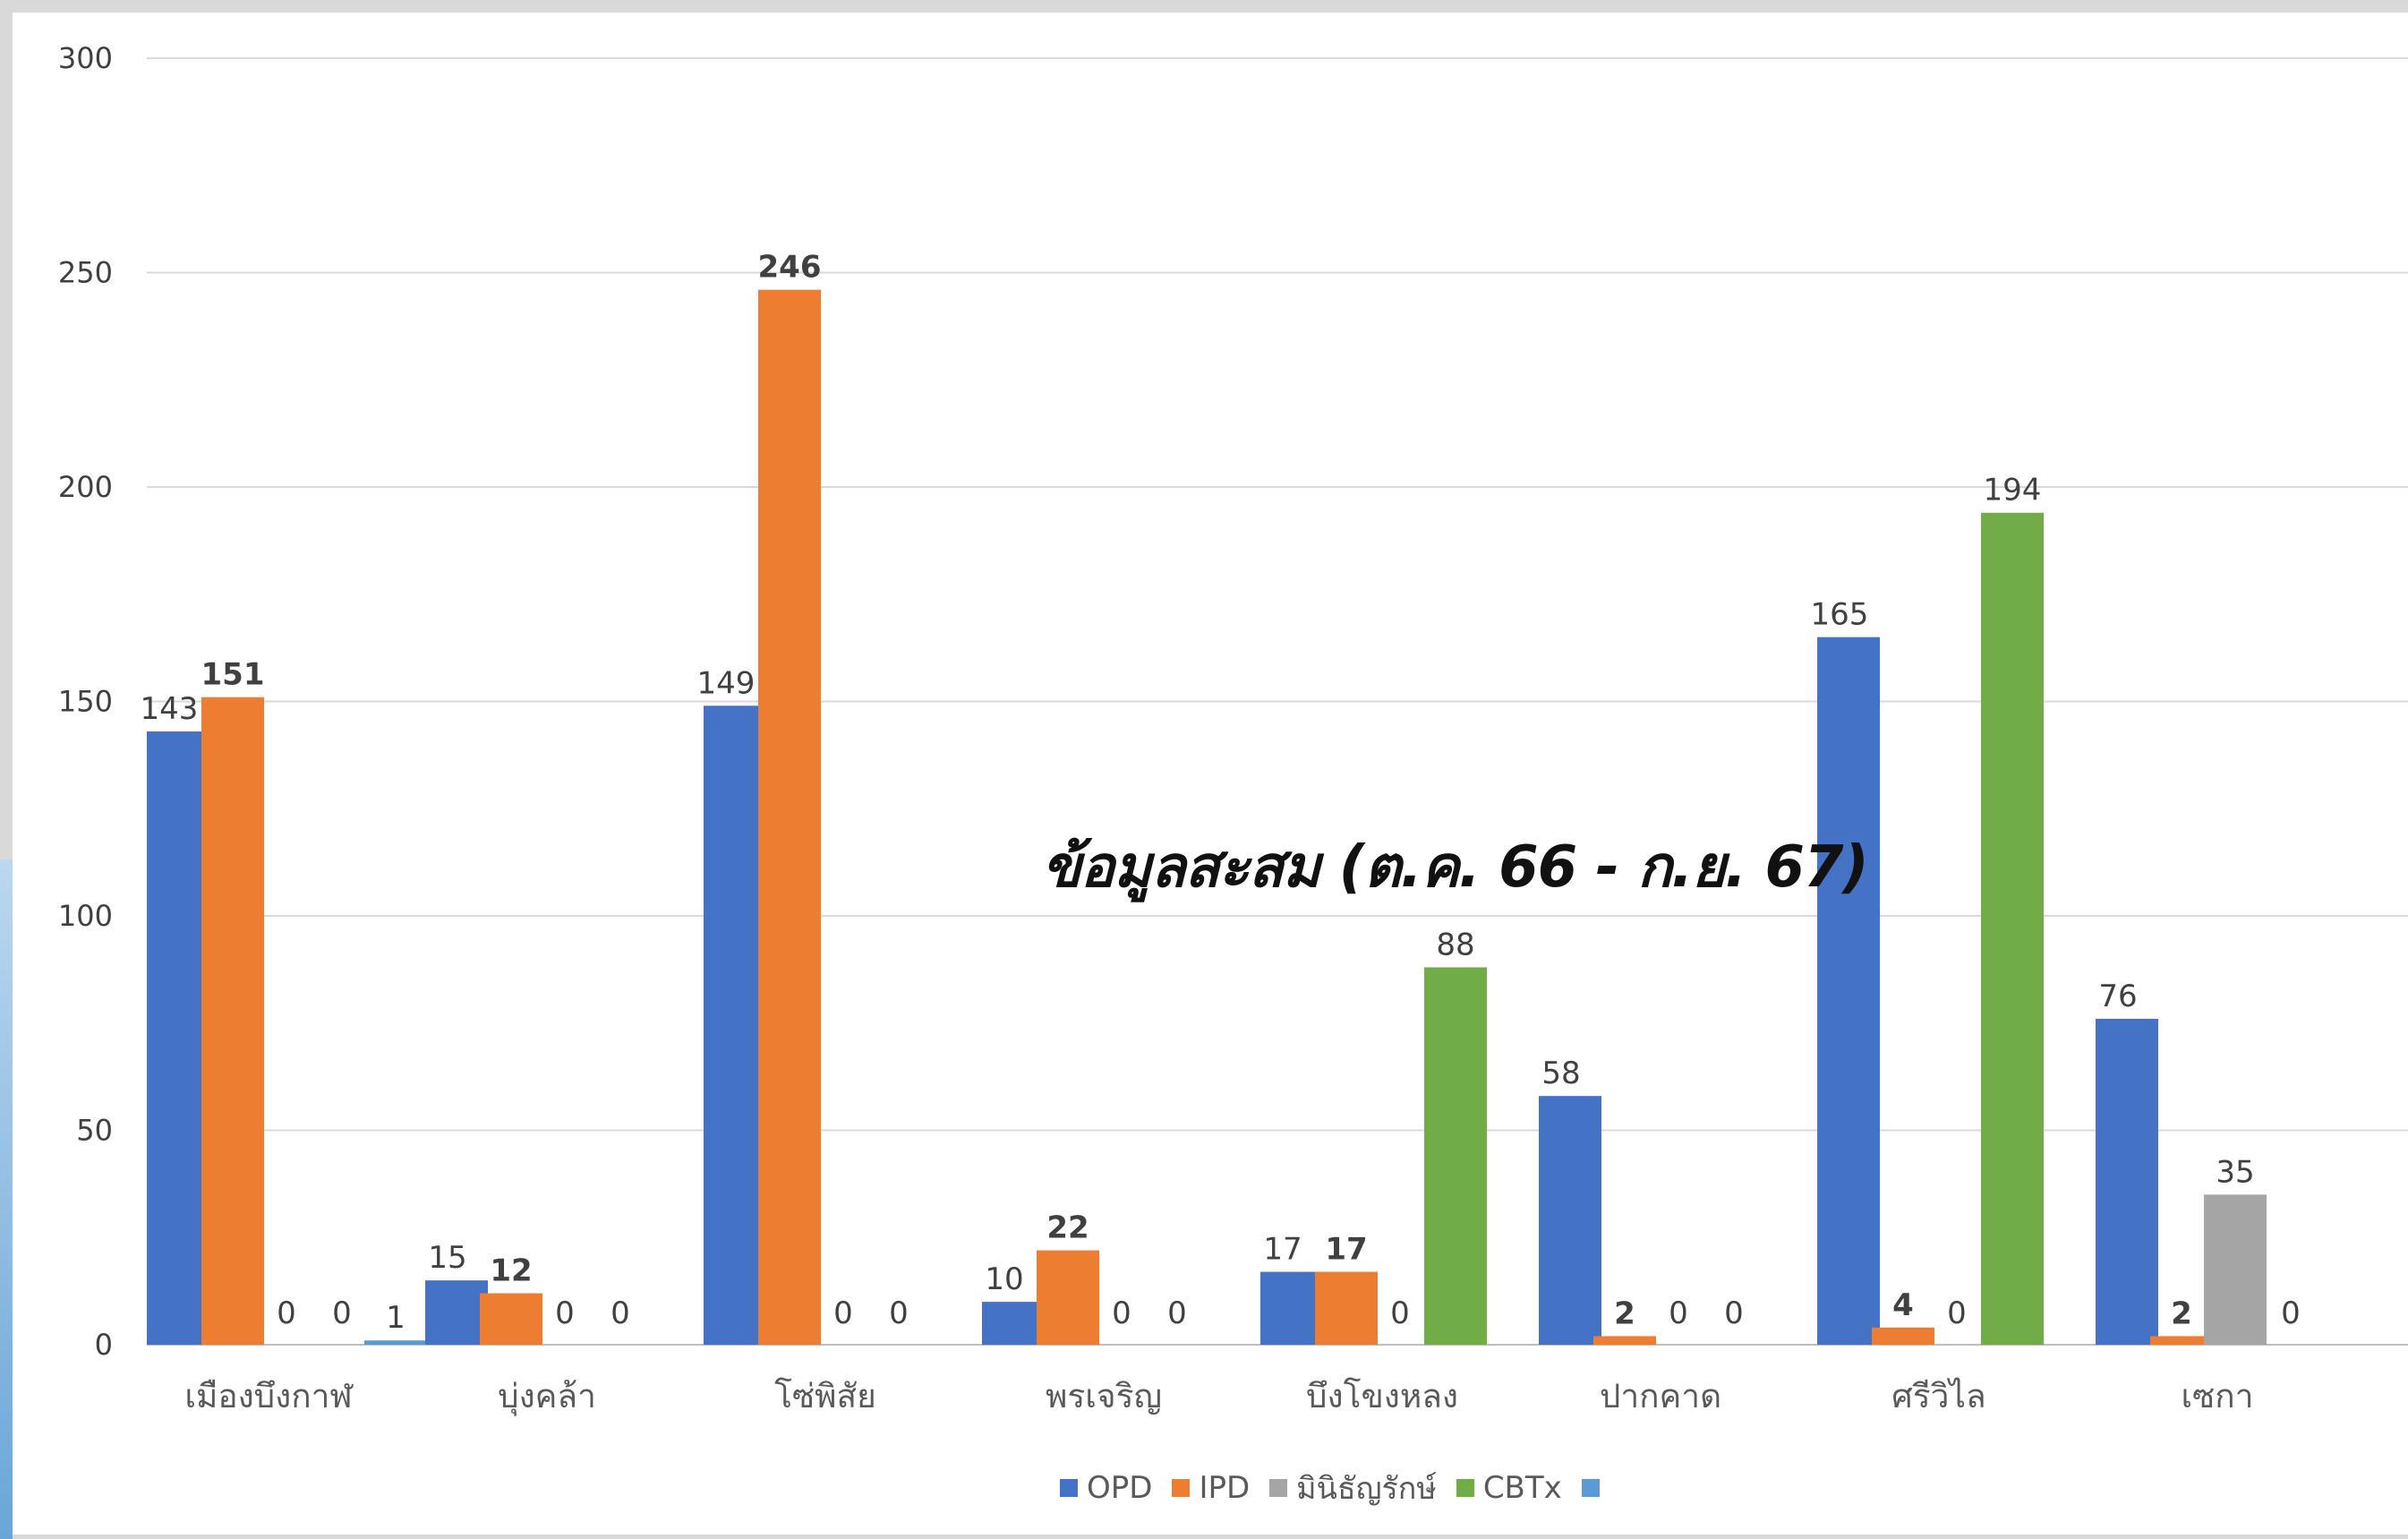 Image resolution: width=2408 pixels, height=1539 pixels. Describe the element at coordinates (396, 1318) in the screenshot. I see `data-label: 1` at that location.